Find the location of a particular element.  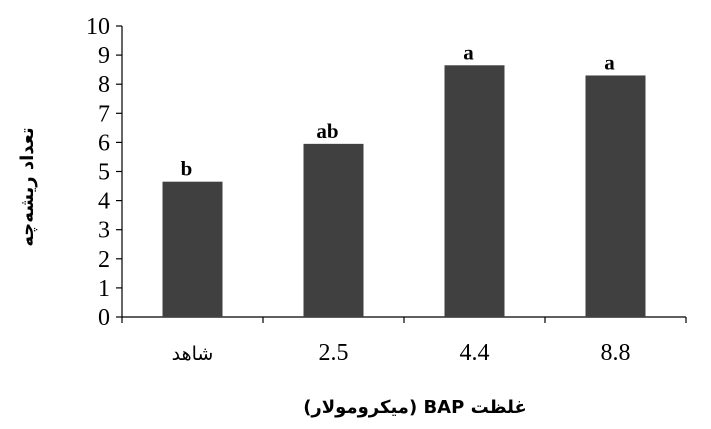

y-tick-label: 5 is located at coordinates (104, 173).